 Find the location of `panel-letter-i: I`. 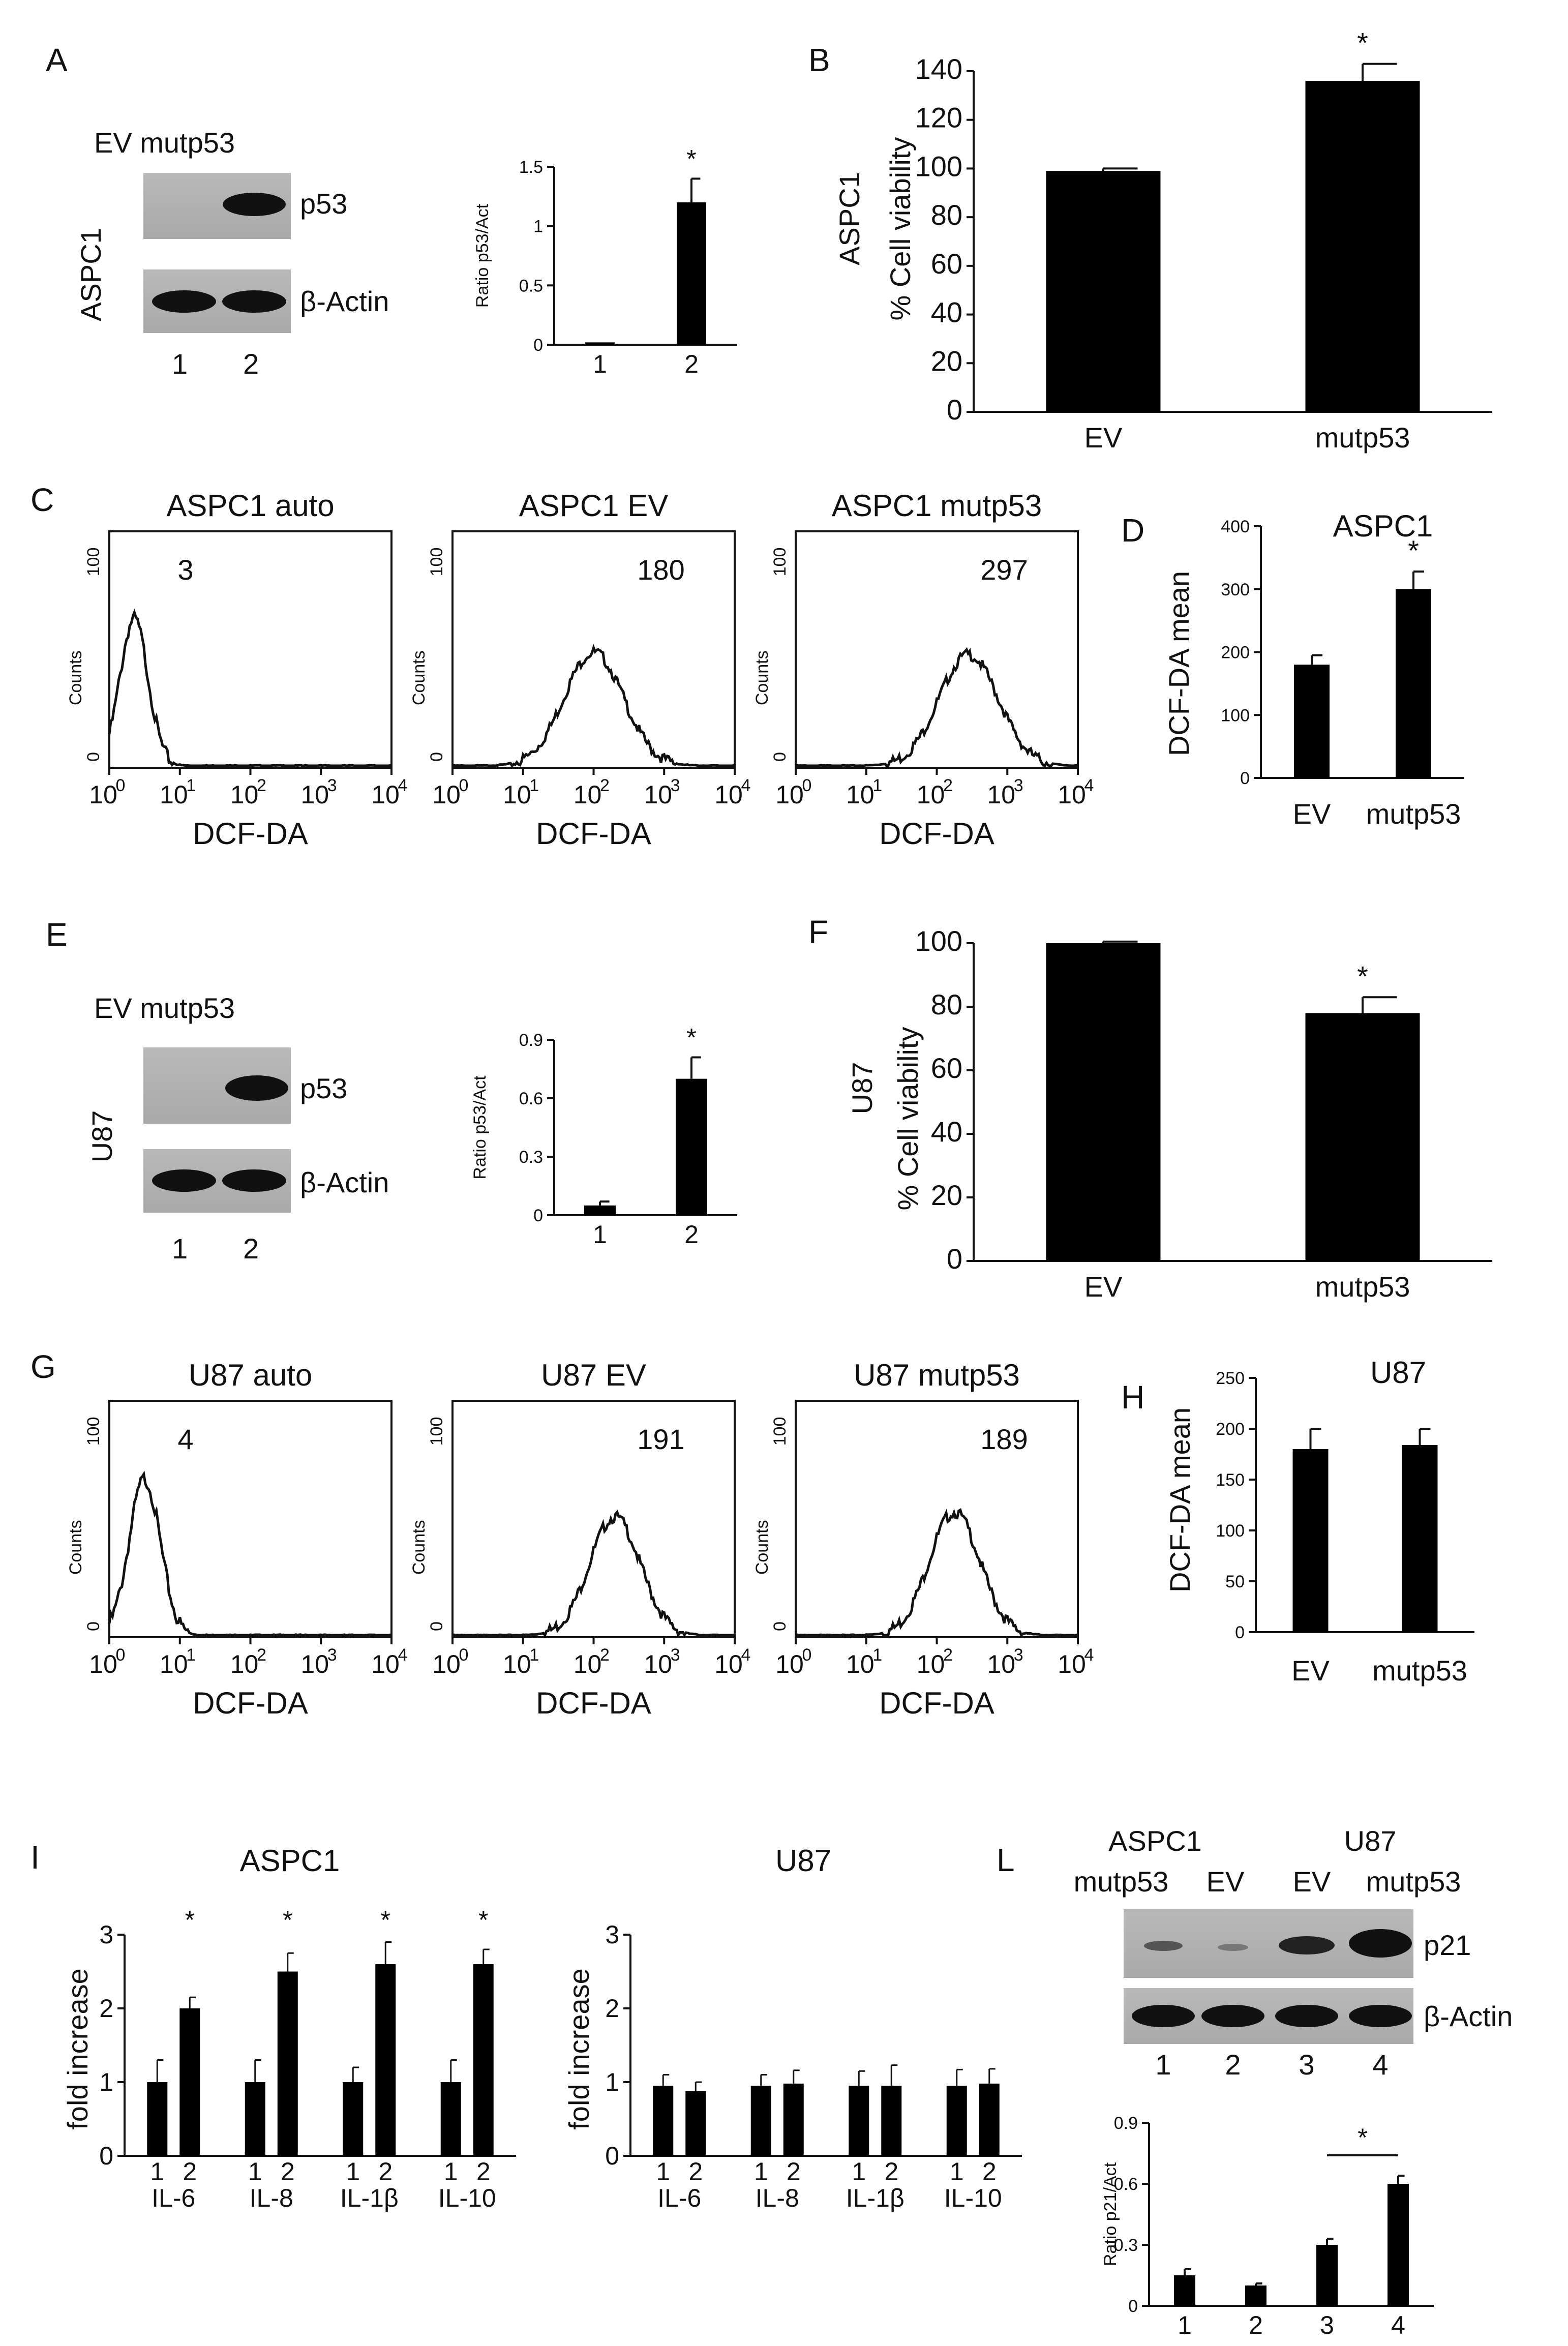

panel-letter-i: I is located at coordinates (35, 1857).